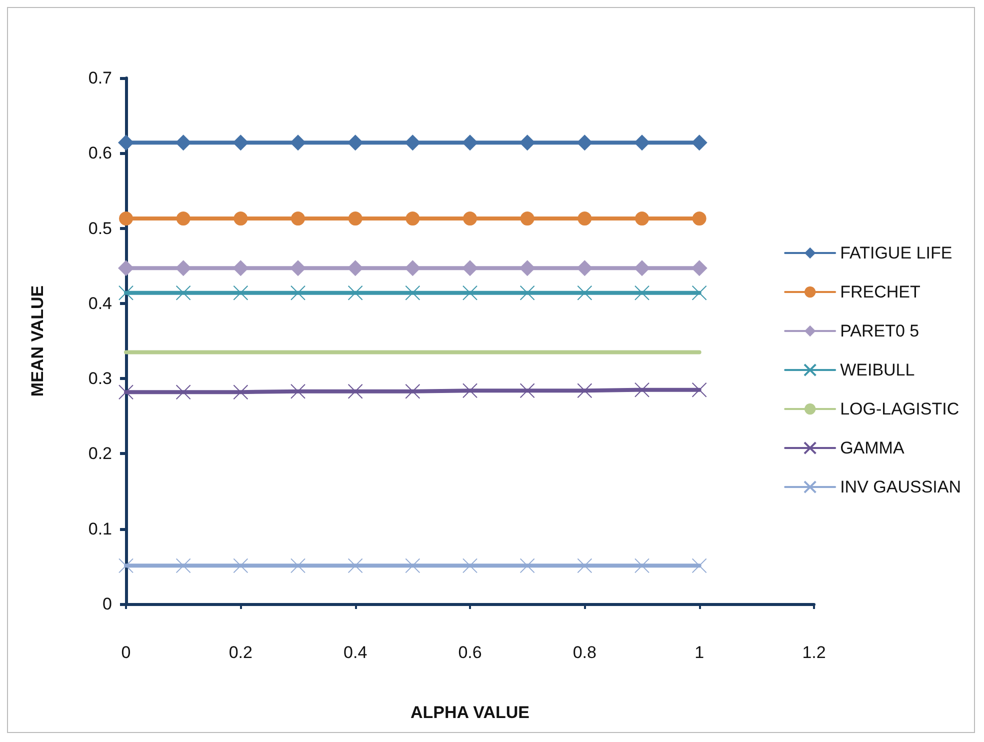  What do you see at coordinates (880, 292) in the screenshot?
I see `legend-label: FRECHET` at bounding box center [880, 292].